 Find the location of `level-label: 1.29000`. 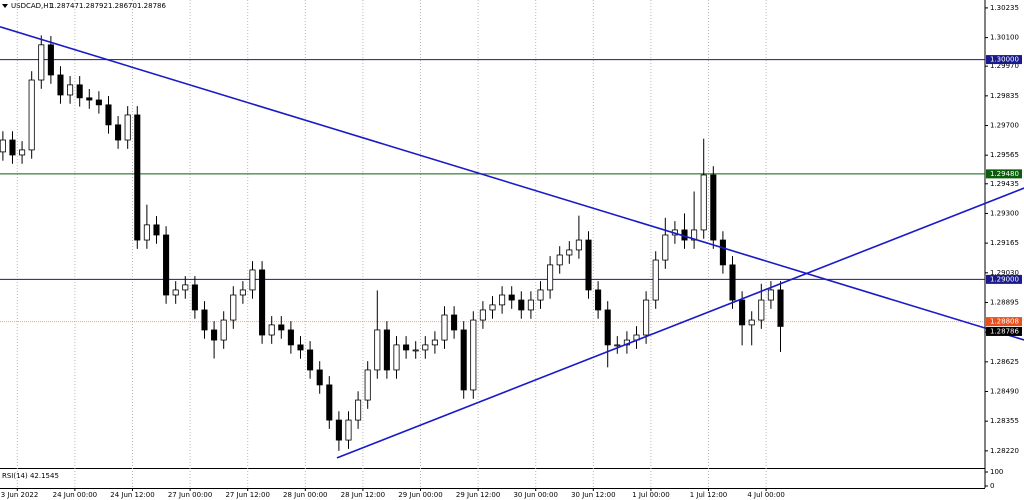

level-label: 1.29000 is located at coordinates (1004, 279).